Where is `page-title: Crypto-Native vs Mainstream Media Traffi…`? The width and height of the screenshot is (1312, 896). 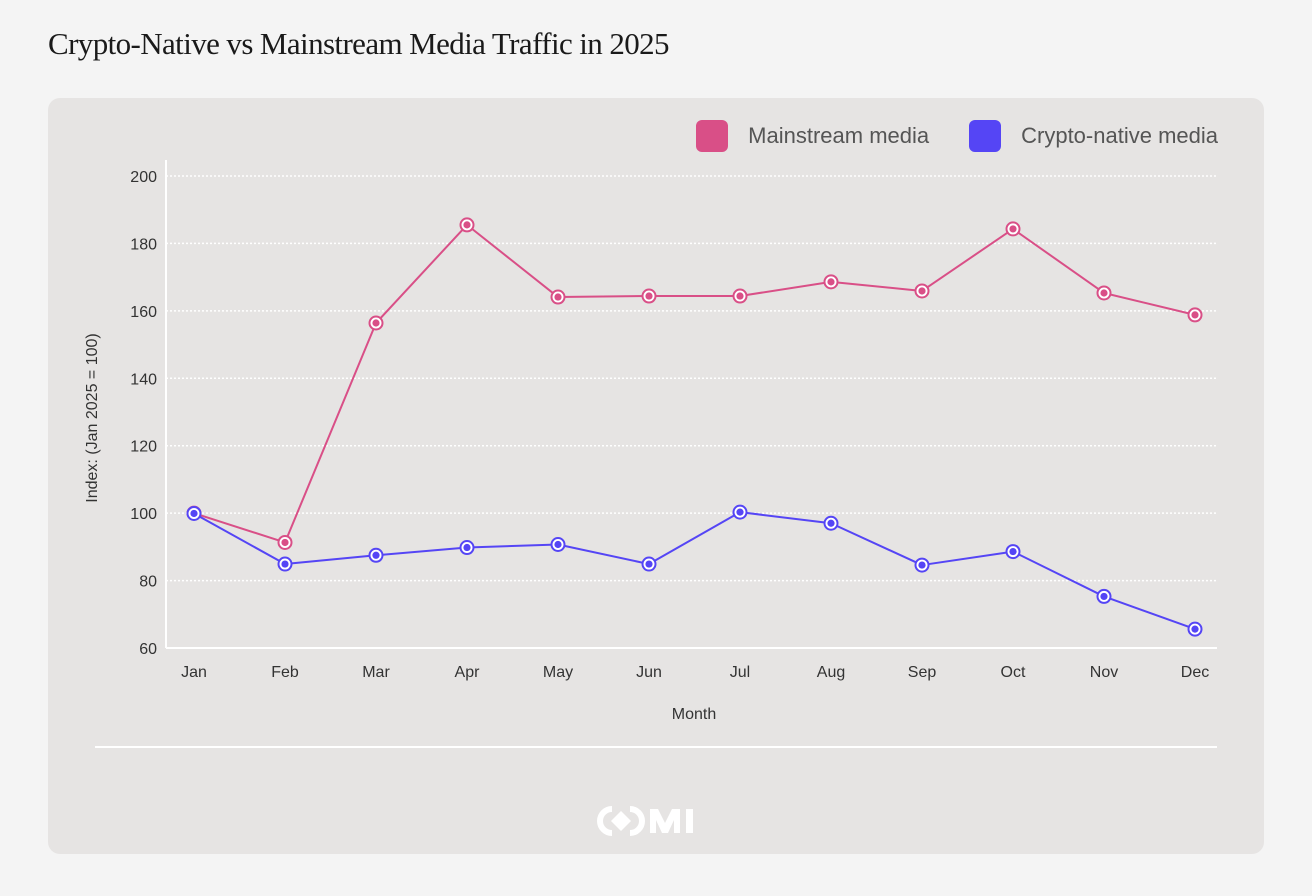 page-title: Crypto-Native vs Mainstream Media Traffi… is located at coordinates (359, 43).